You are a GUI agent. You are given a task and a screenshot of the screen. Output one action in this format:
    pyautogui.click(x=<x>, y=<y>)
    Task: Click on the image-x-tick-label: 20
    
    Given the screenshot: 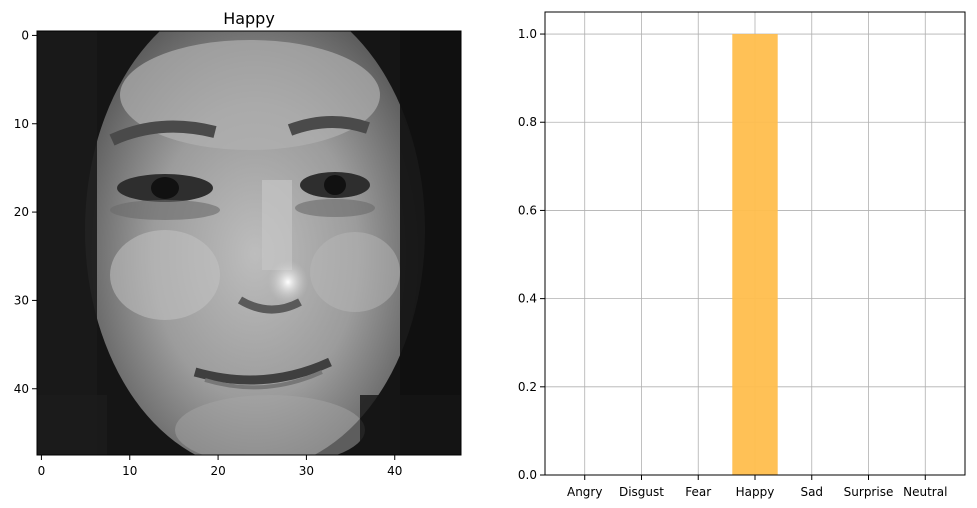 What is the action you would take?
    pyautogui.click(x=217, y=471)
    